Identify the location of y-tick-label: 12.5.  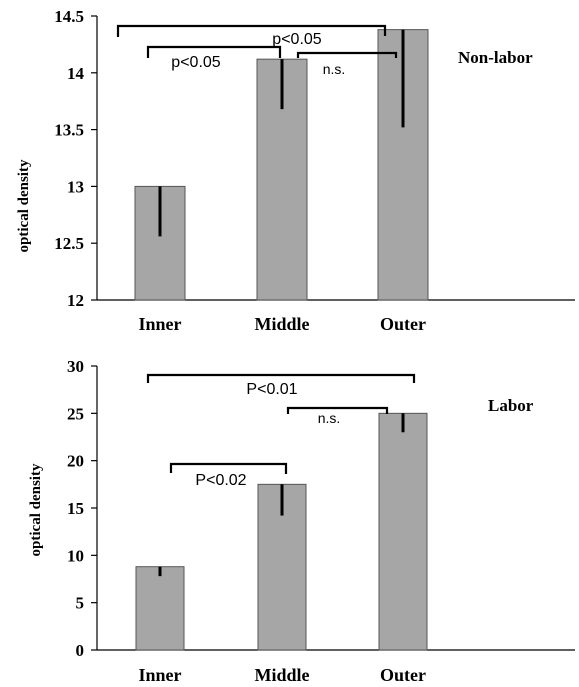
(69, 243).